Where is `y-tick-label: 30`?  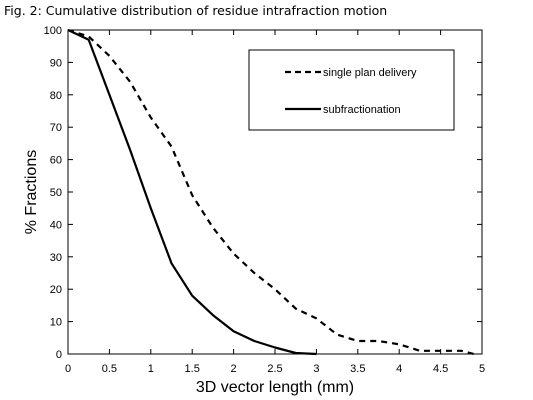
y-tick-label: 30 is located at coordinates (56, 258).